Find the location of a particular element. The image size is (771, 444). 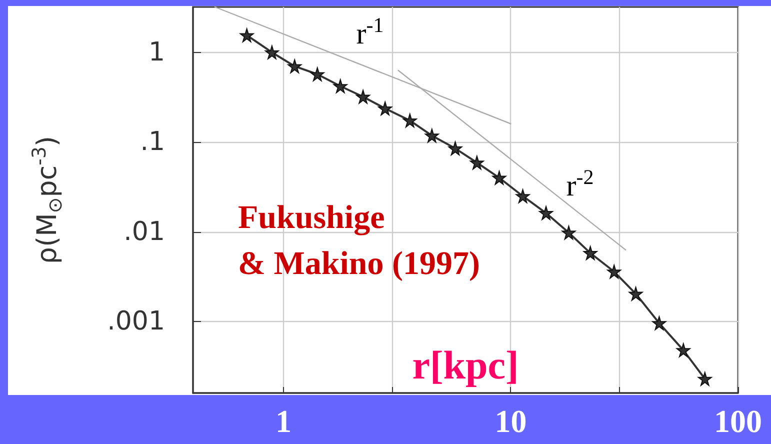

y-tick-label: 1 is located at coordinates (156, 52).